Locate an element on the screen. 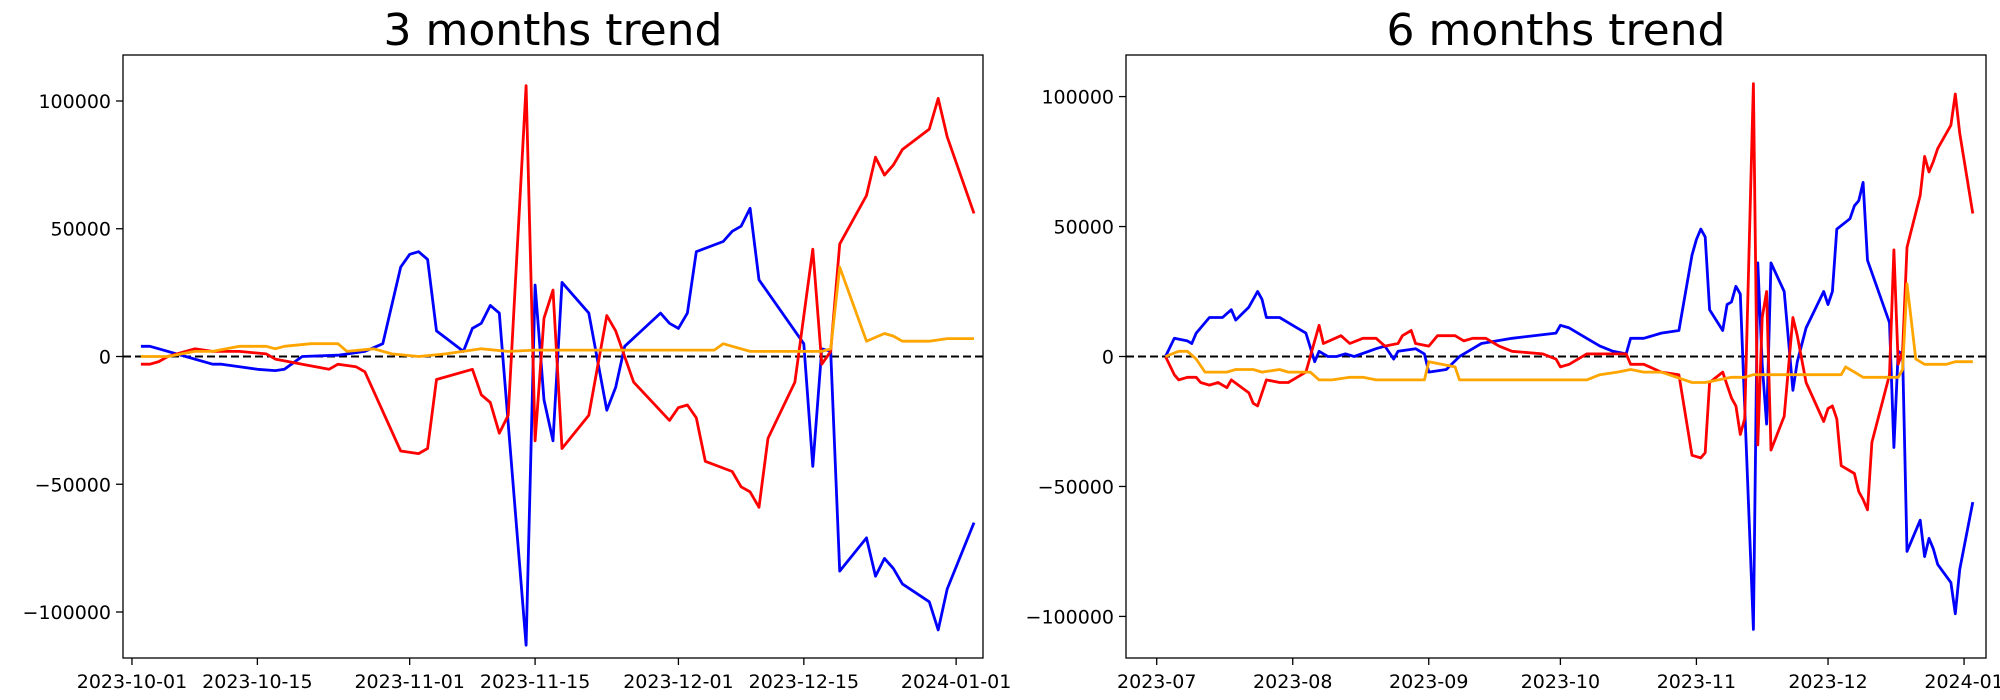  chart-2-xtick-label: 2023-12 is located at coordinates (1827, 682).